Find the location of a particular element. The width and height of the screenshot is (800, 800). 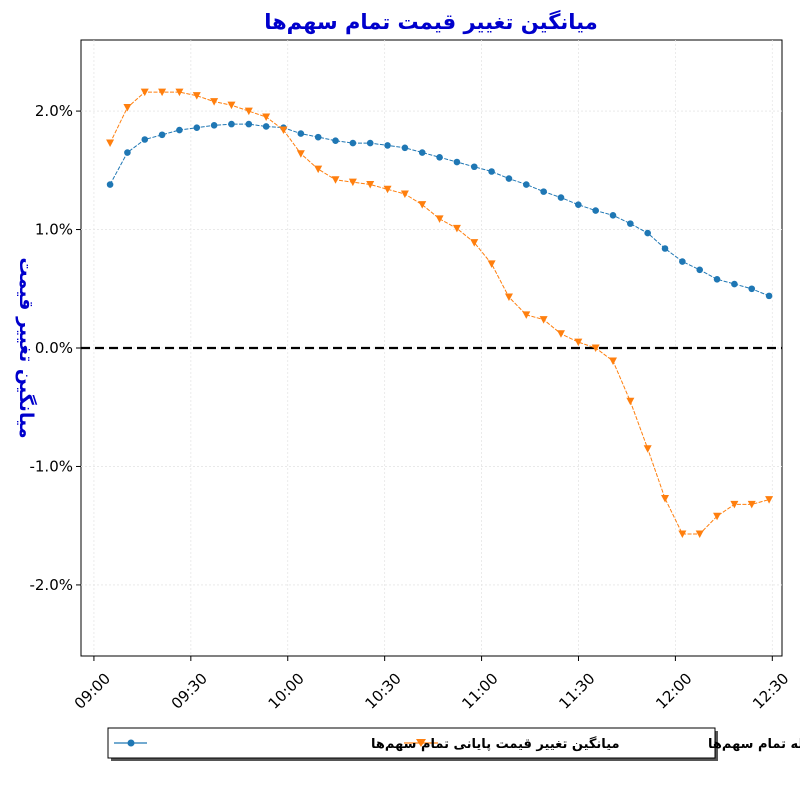

x-tick-label: 12:30 is located at coordinates (770, 690).